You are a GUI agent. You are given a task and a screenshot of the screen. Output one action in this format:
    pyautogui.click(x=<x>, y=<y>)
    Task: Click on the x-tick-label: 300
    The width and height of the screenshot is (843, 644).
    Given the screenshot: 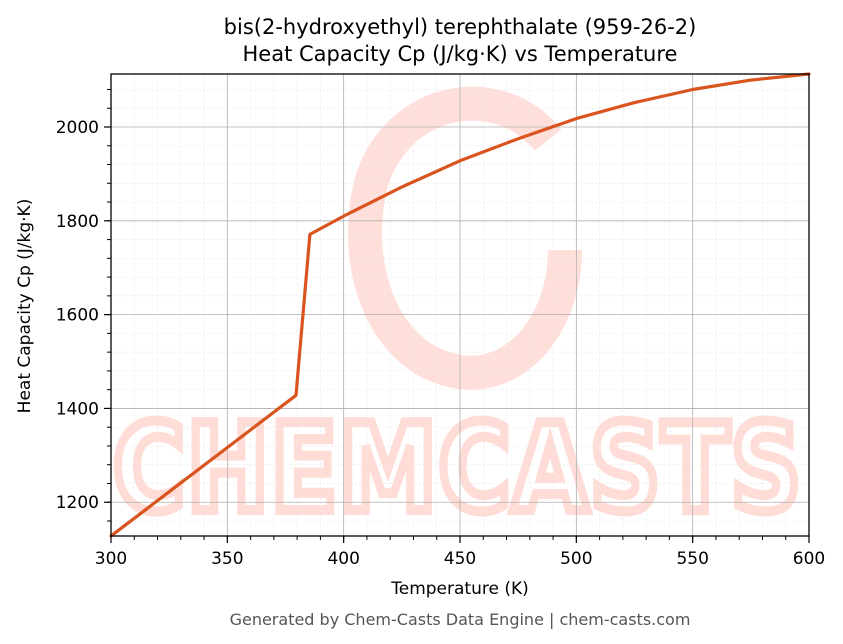 What is the action you would take?
    pyautogui.click(x=111, y=559)
    